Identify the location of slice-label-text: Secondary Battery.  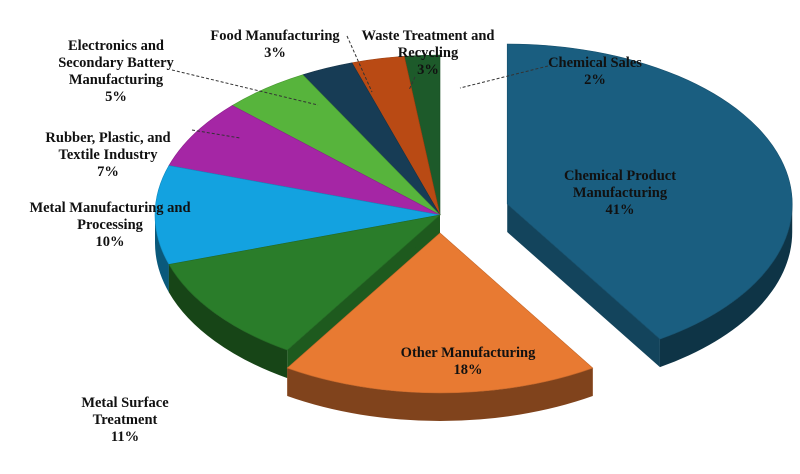
(116, 63).